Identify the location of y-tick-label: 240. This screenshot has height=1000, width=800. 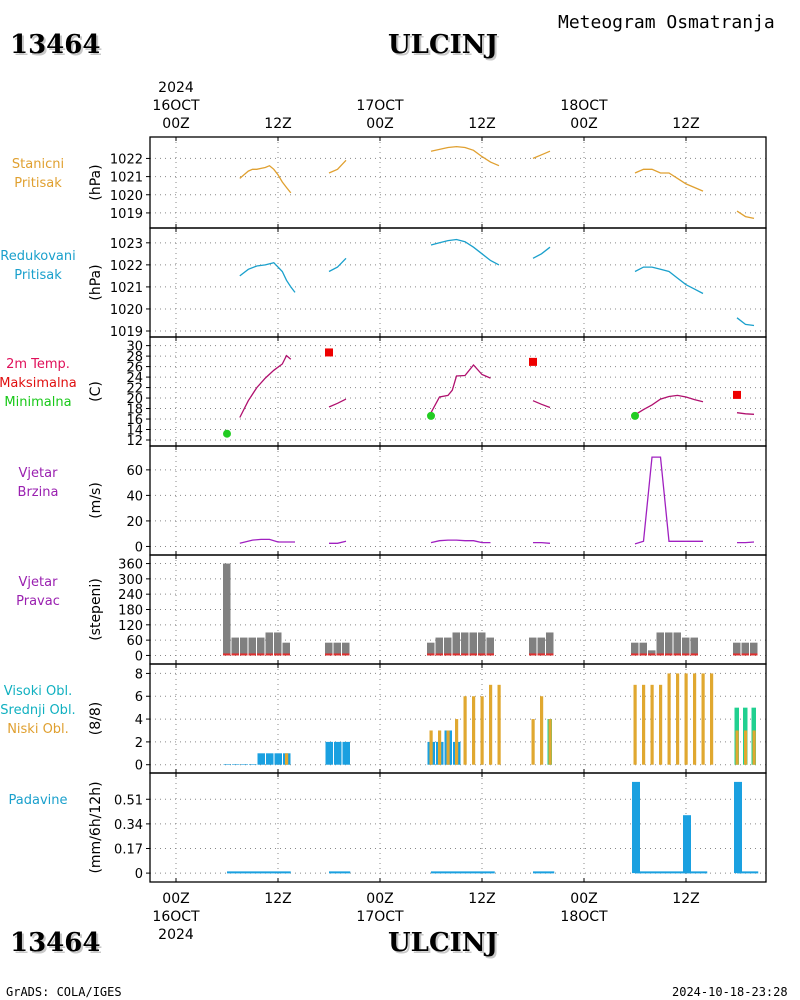
(130, 595).